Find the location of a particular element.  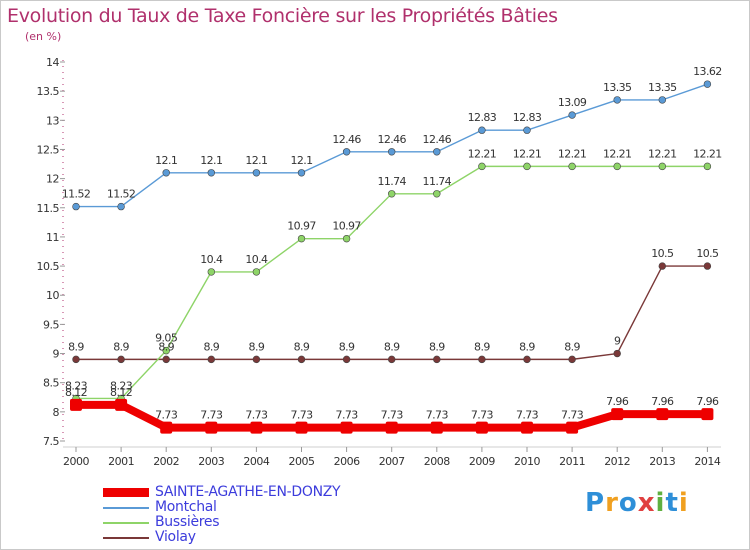

x-tick-label: 2009 is located at coordinates (482, 461).